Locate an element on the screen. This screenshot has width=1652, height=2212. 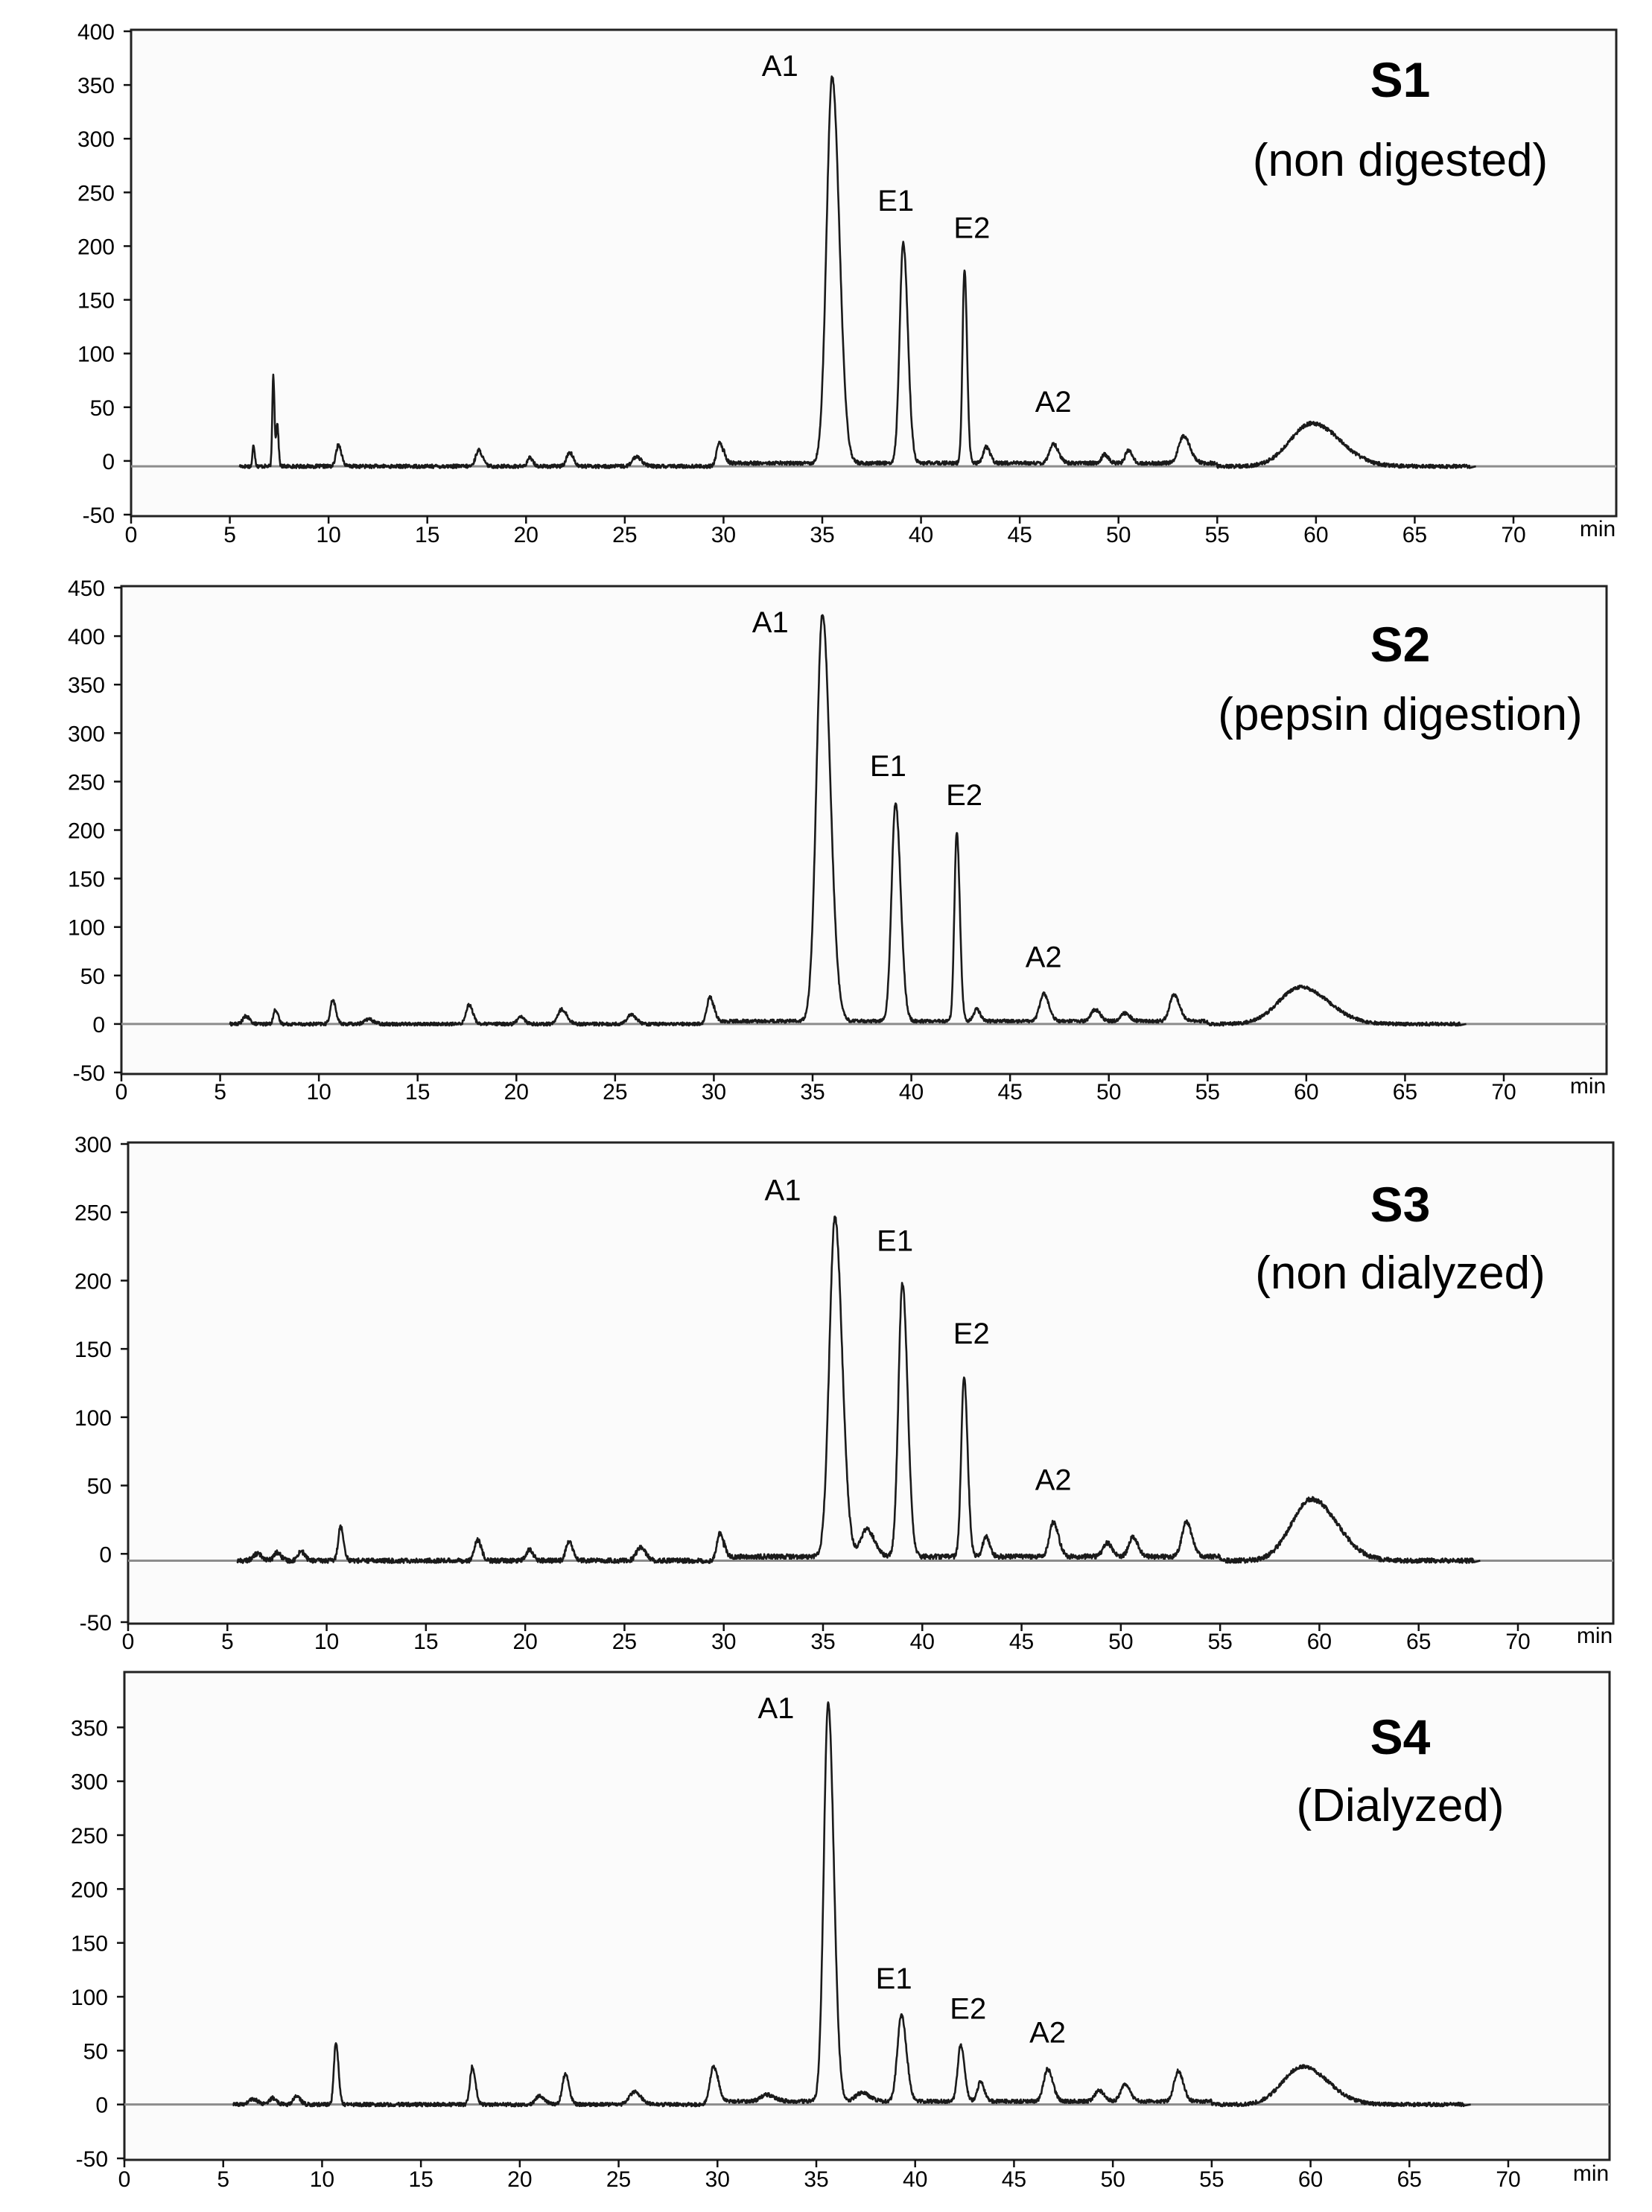
y-tick-label: 100 is located at coordinates (96, 355).